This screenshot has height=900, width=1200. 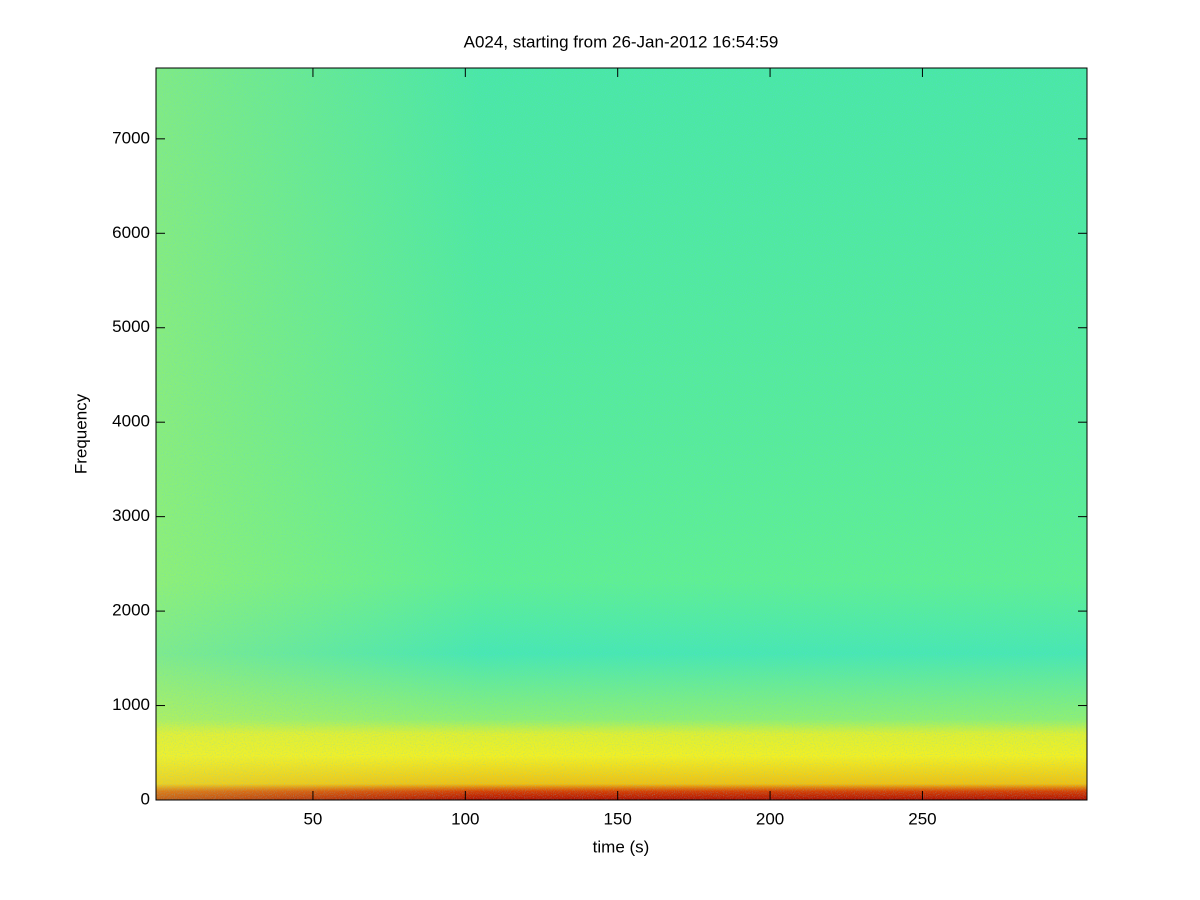 I want to click on x-tick-label: 150, so click(x=618, y=818).